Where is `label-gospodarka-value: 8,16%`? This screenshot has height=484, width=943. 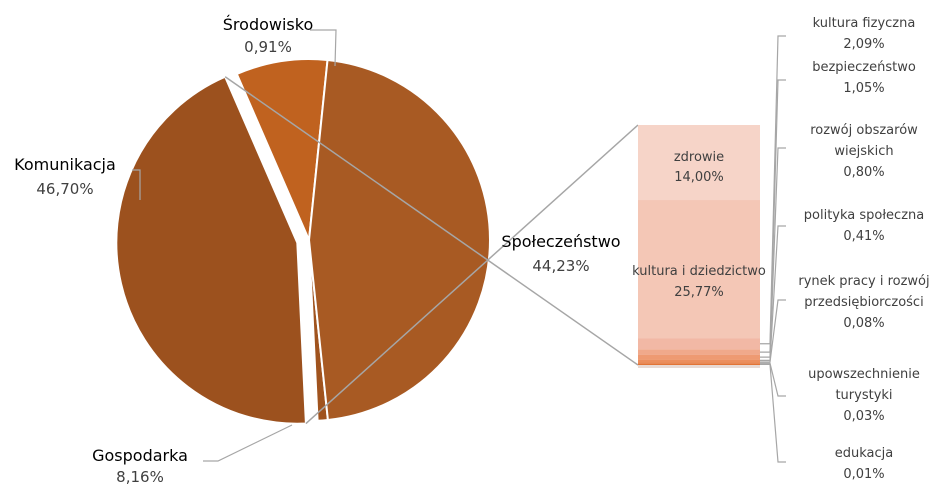 label-gospodarka-value: 8,16% is located at coordinates (140, 476).